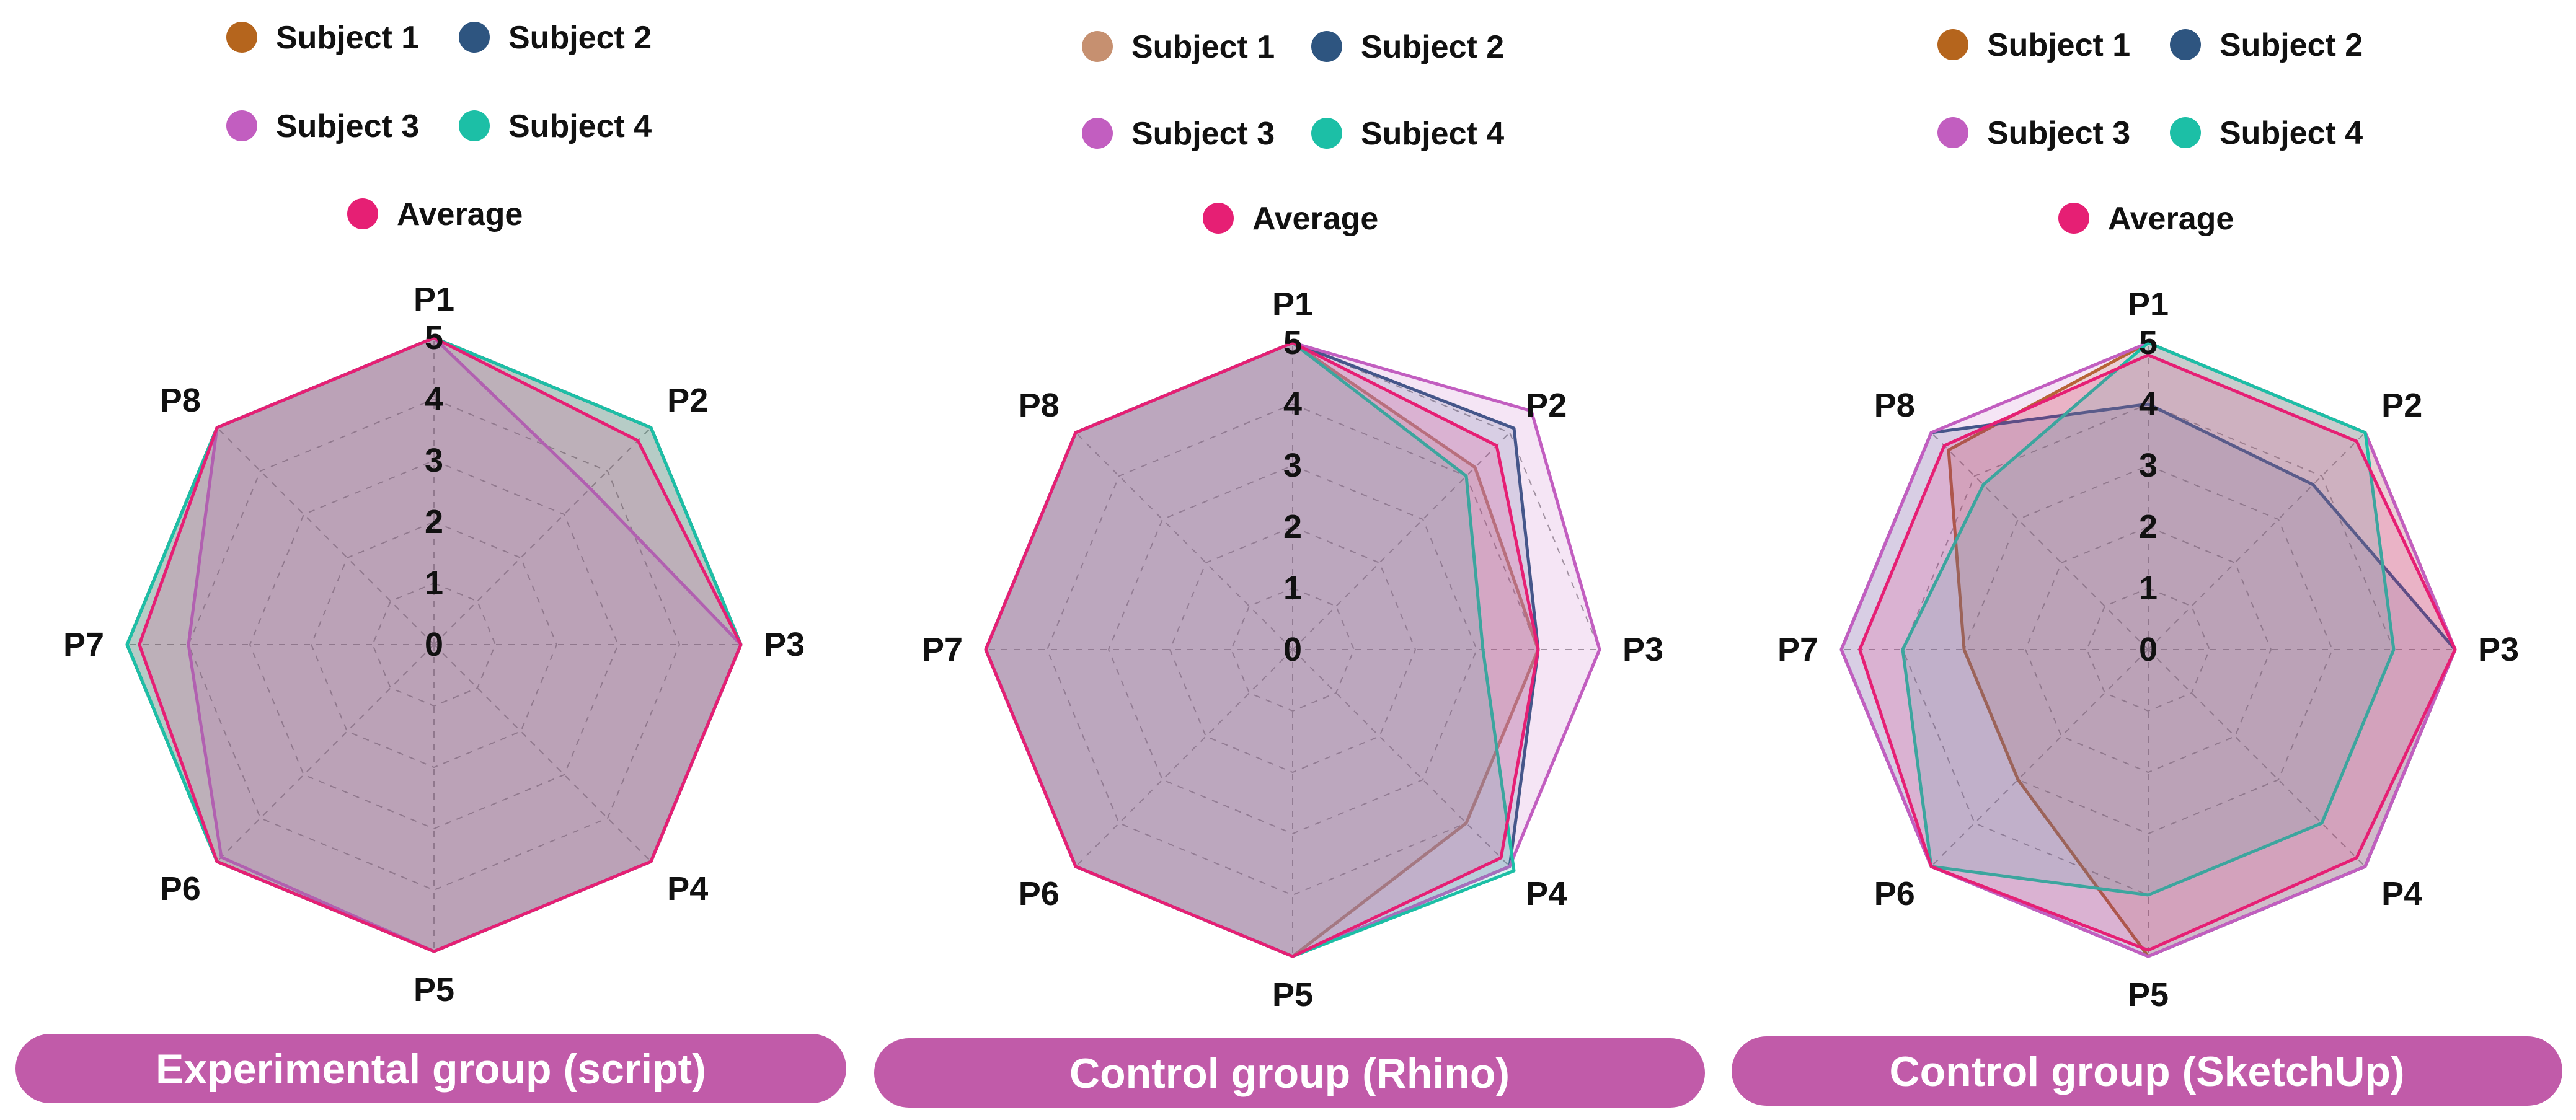  Describe the element at coordinates (2058, 133) in the screenshot. I see `legend-label-subject-3: Subject 3` at that location.